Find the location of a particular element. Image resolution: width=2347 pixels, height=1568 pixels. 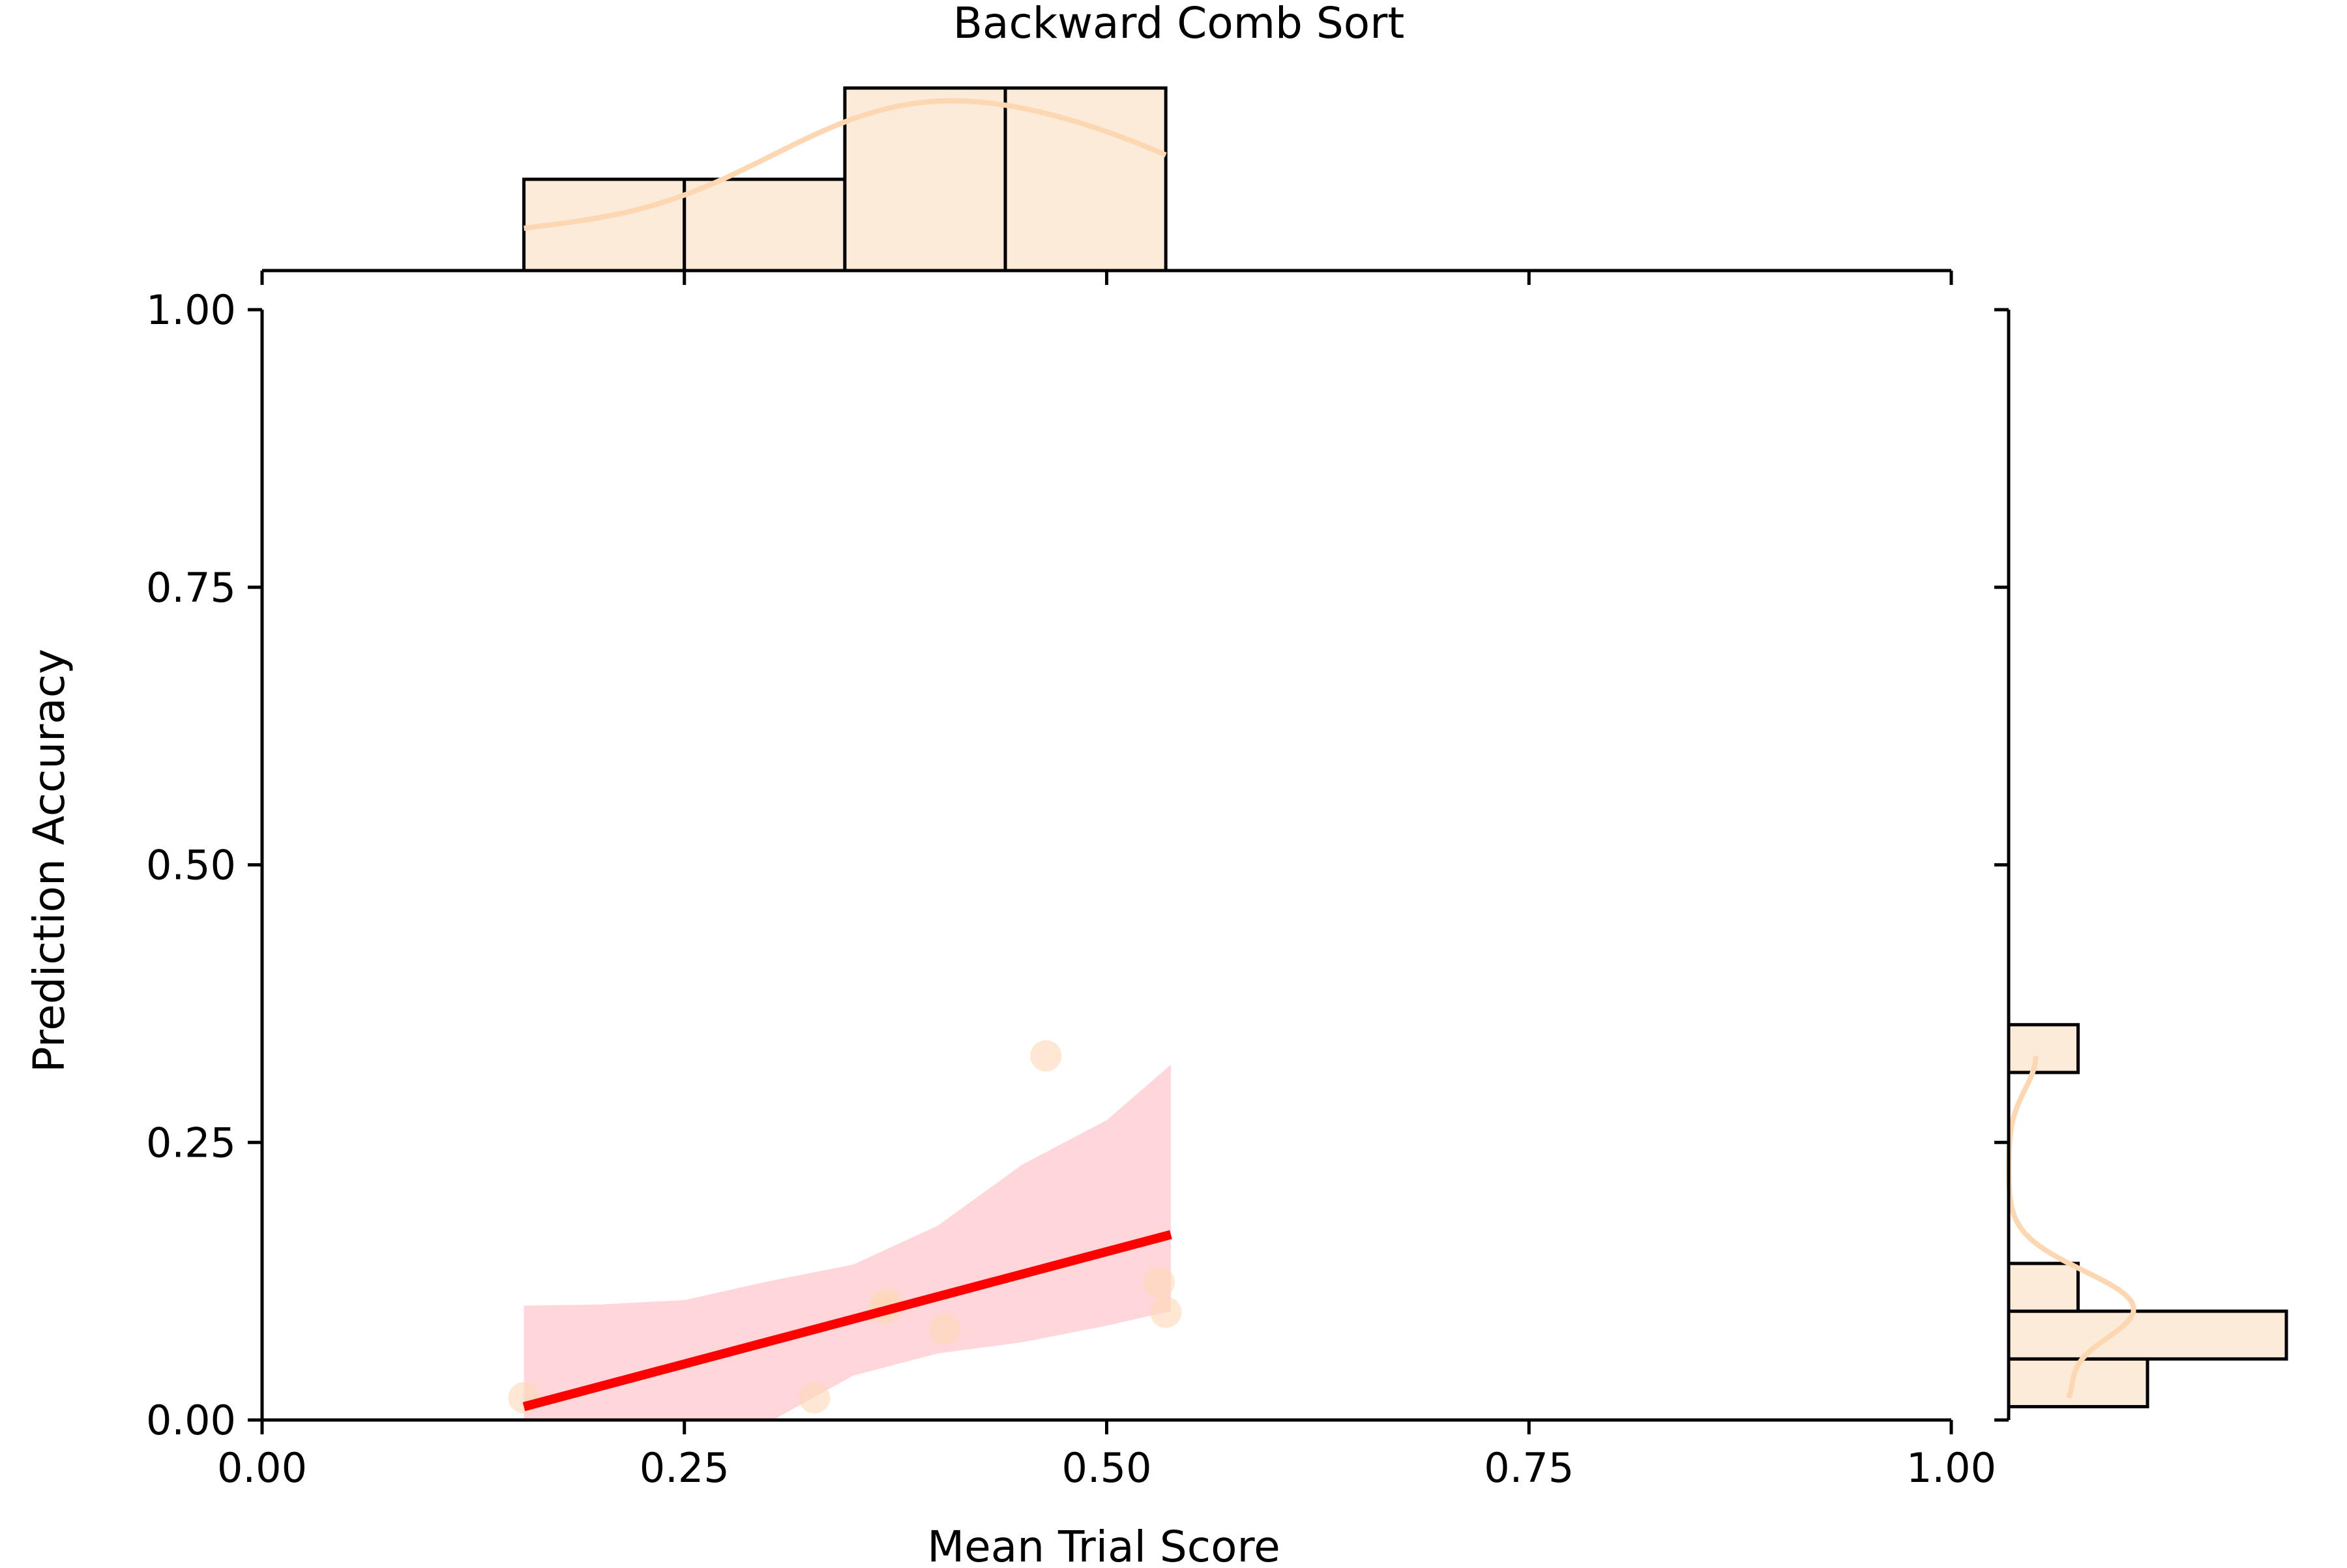

x-tick-label: 0.00 is located at coordinates (262, 1468).